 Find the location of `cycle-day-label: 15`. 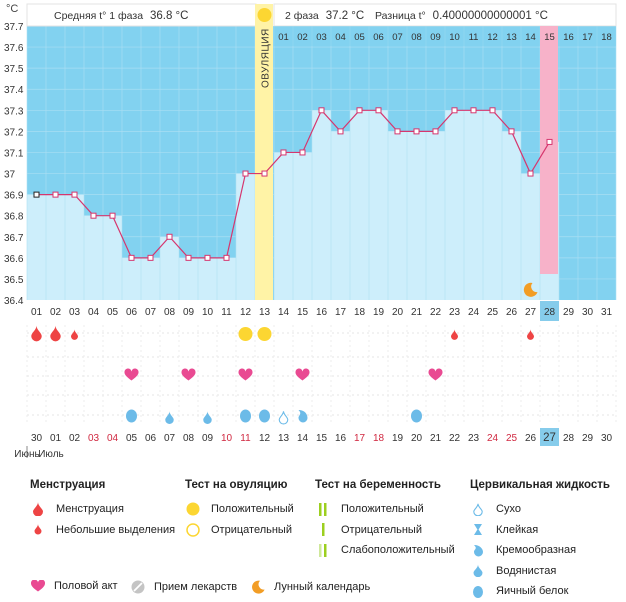

cycle-day-label: 15 is located at coordinates (303, 312).